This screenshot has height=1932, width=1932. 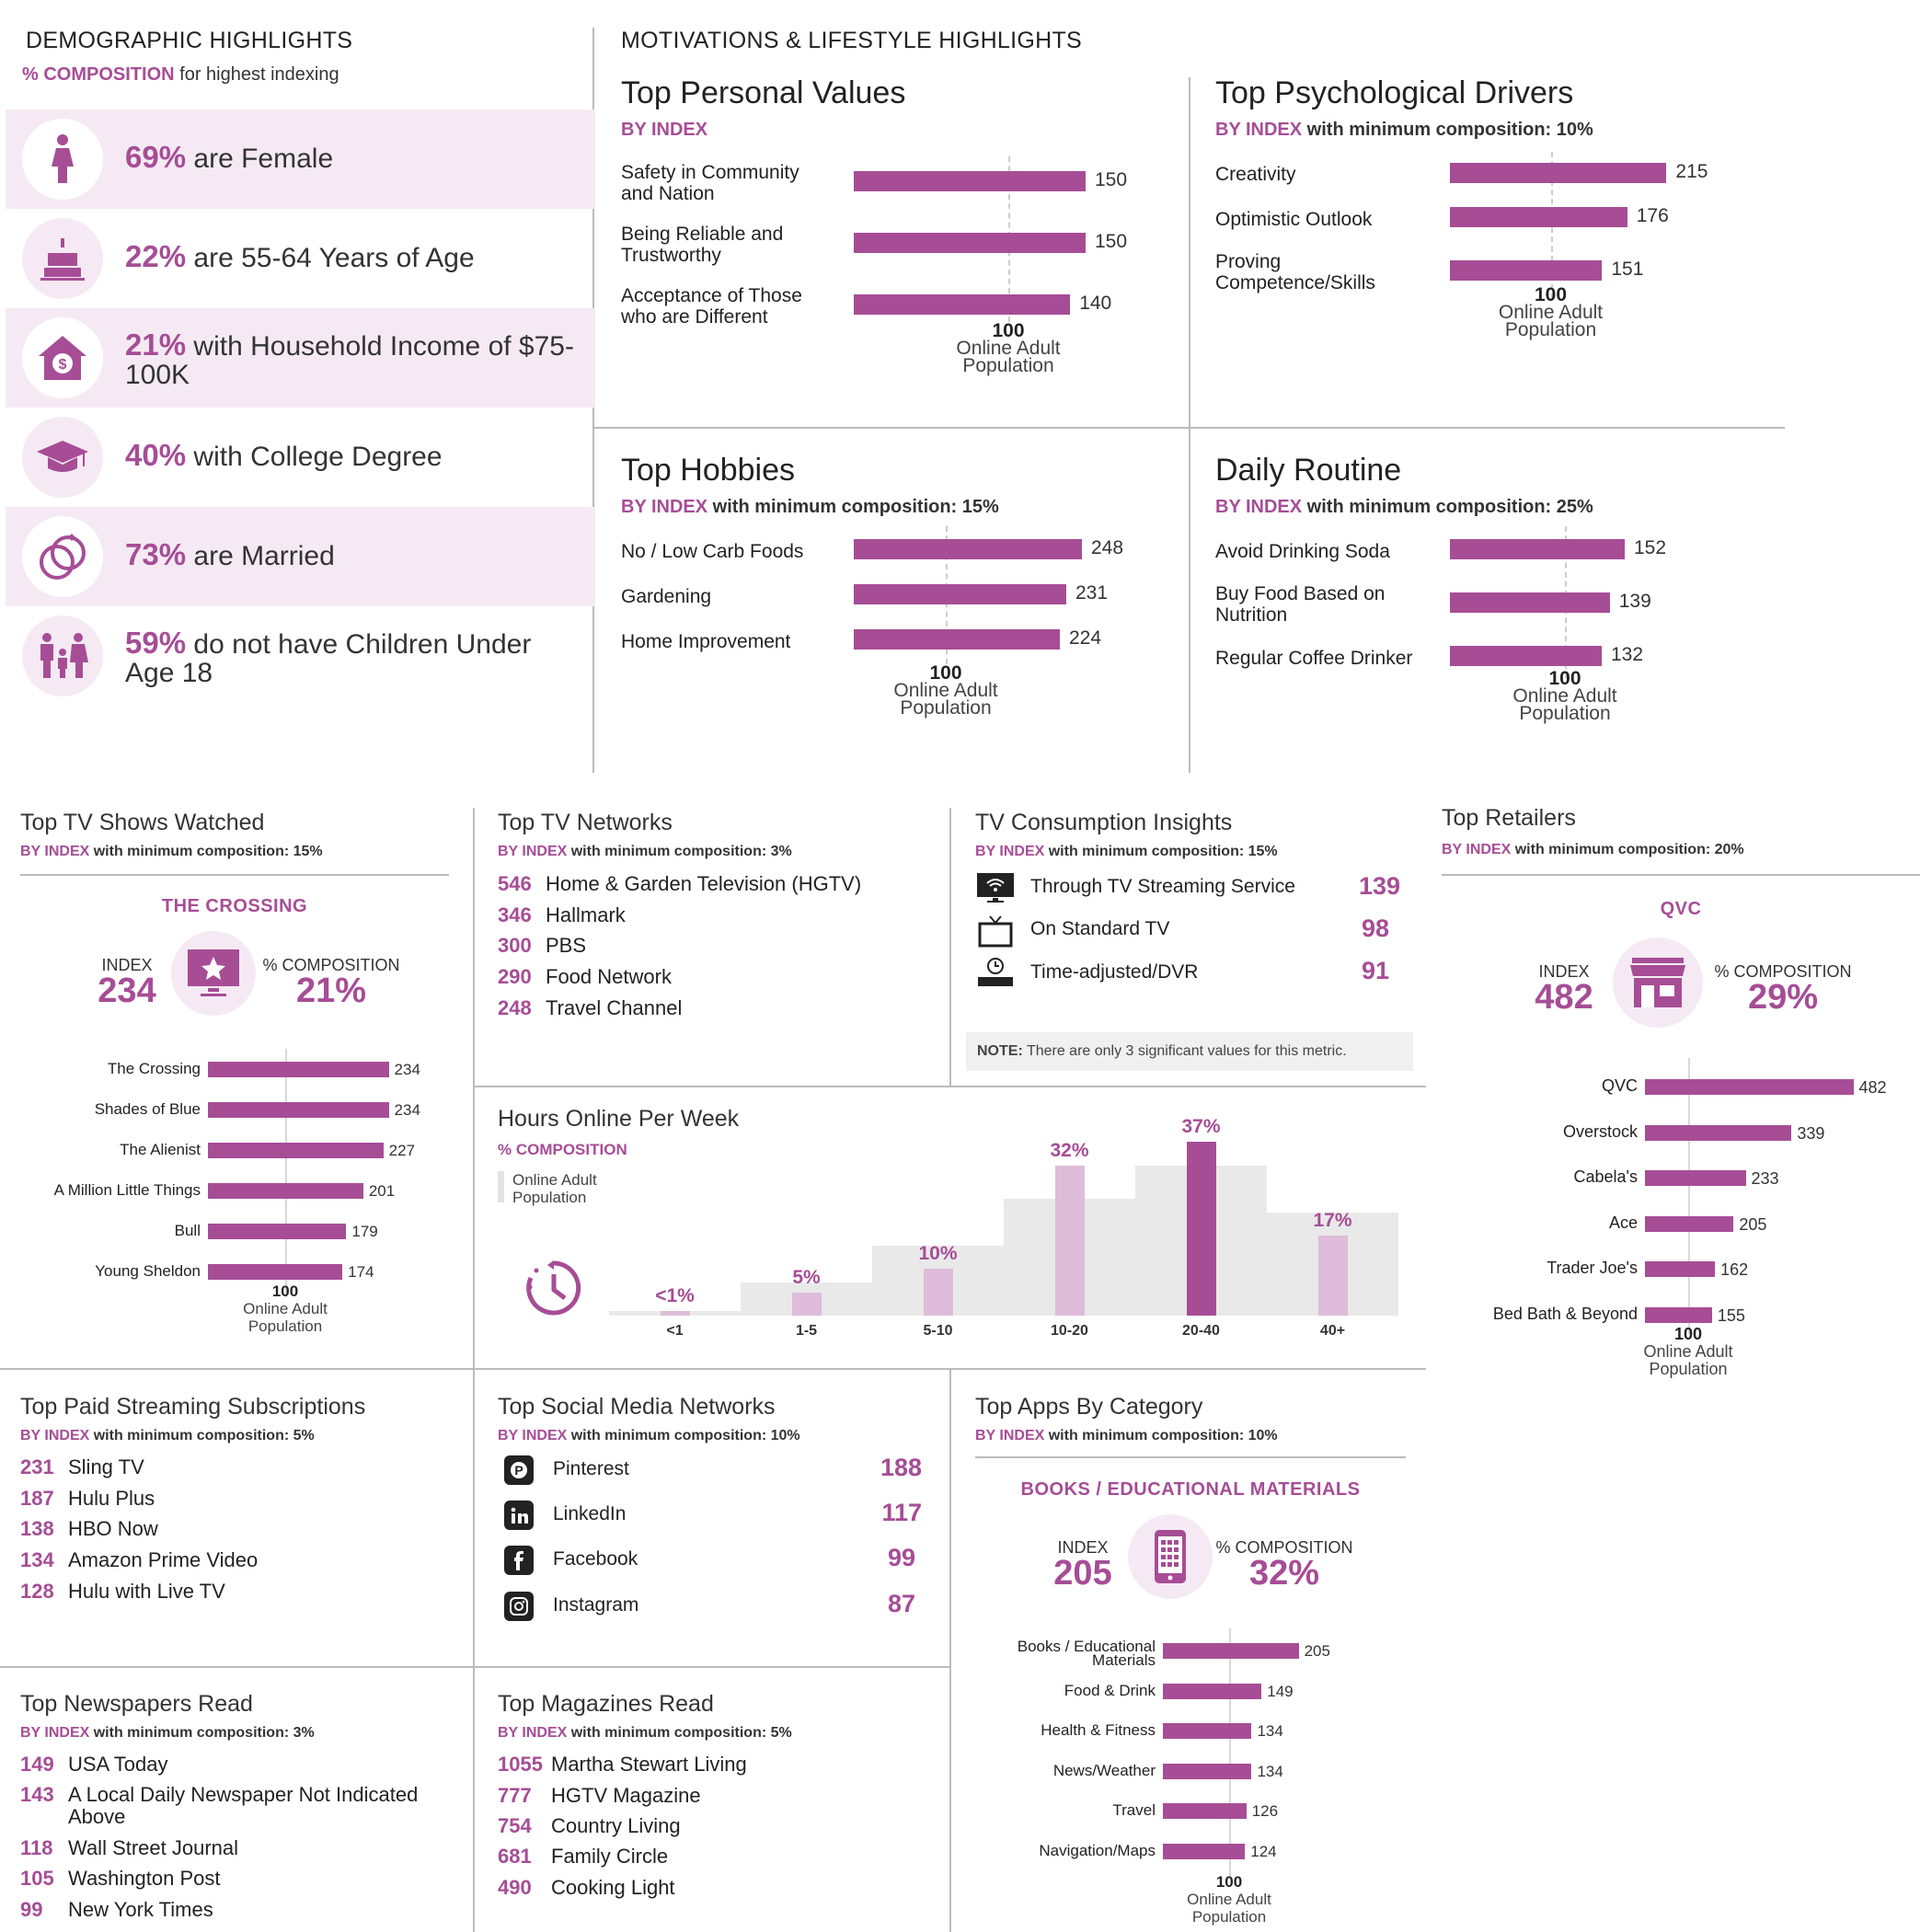 I want to click on subtitle-text: with minimum composition: 10%, so click(x=685, y=1435).